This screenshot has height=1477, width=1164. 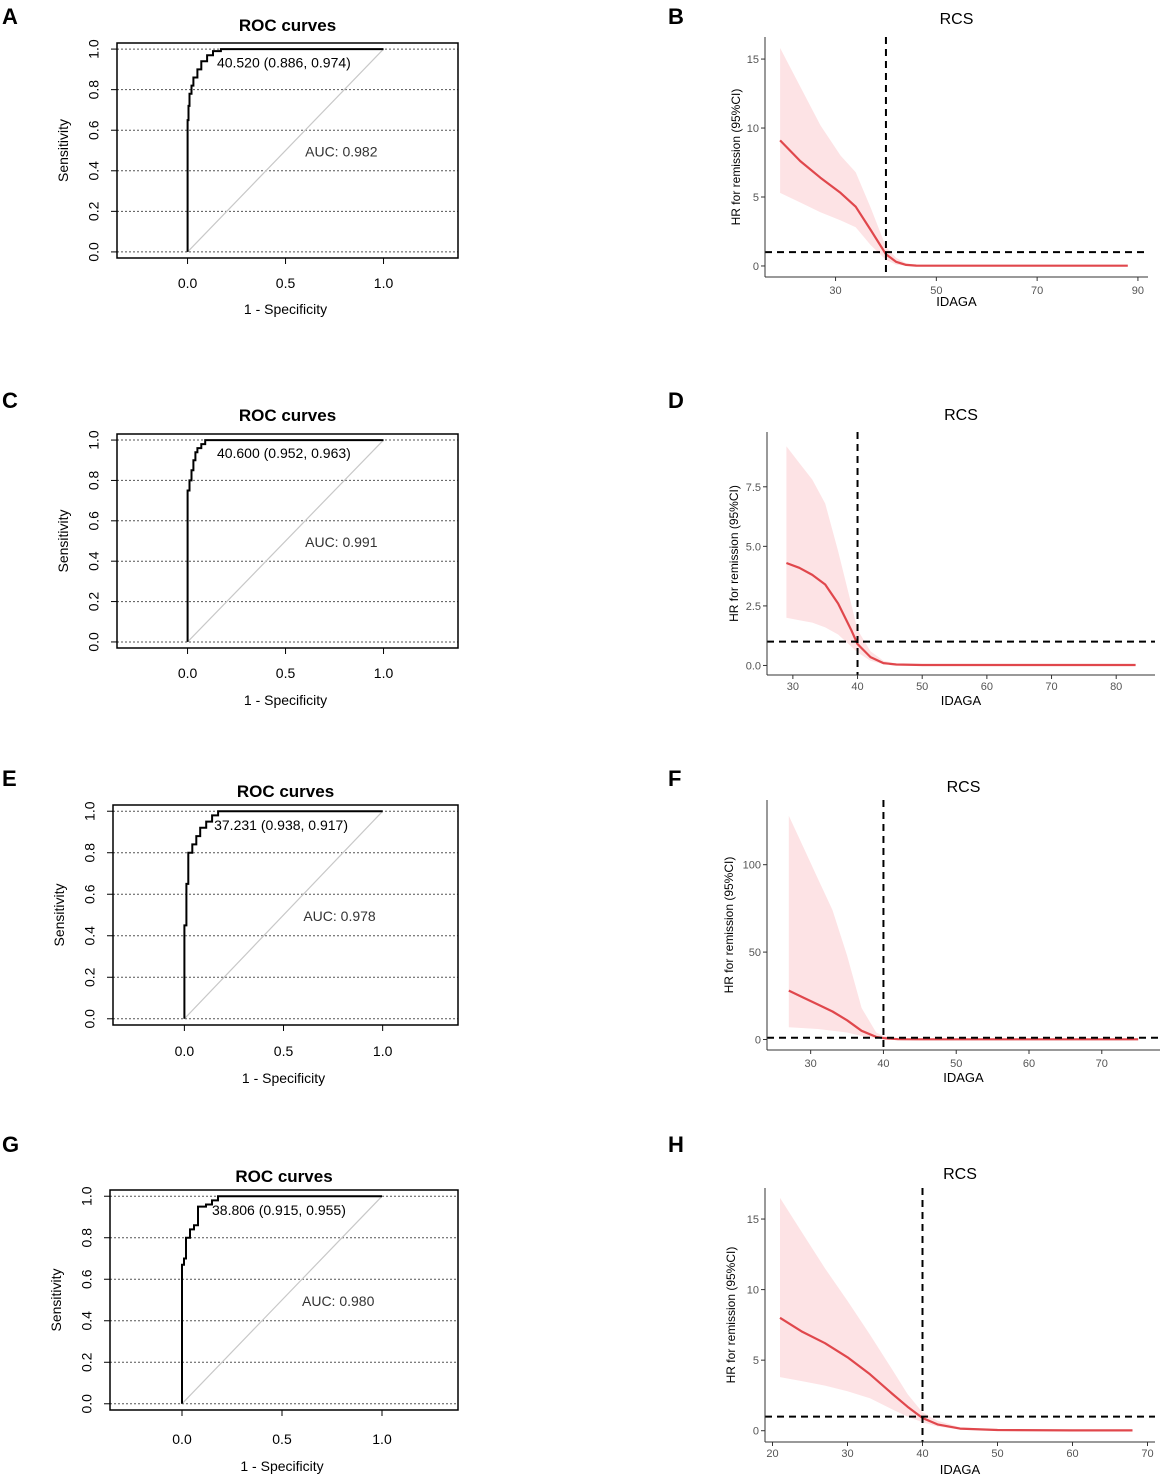 I want to click on cutoff-annotation: 40.600 (0.952, 0.963), so click(x=284, y=453).